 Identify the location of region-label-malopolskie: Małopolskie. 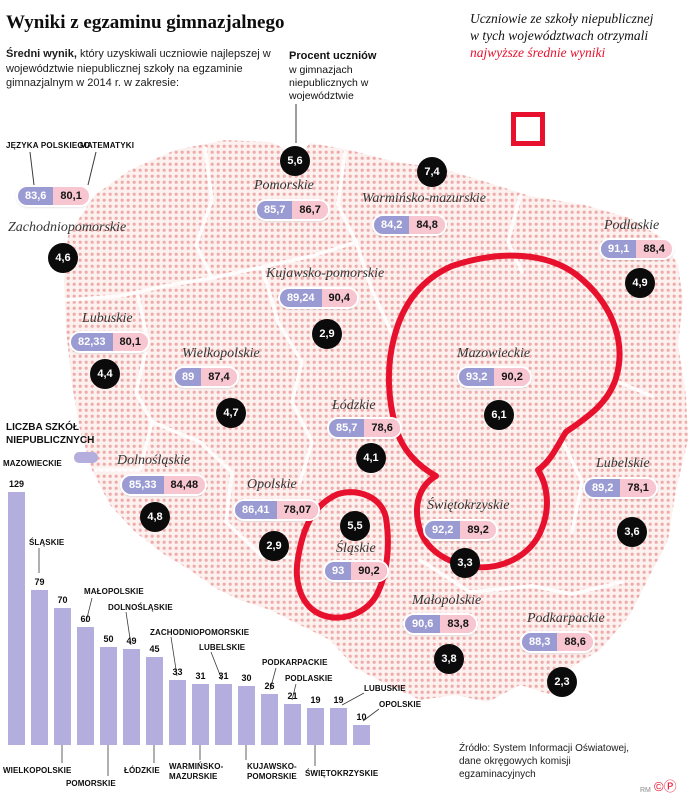
(447, 600).